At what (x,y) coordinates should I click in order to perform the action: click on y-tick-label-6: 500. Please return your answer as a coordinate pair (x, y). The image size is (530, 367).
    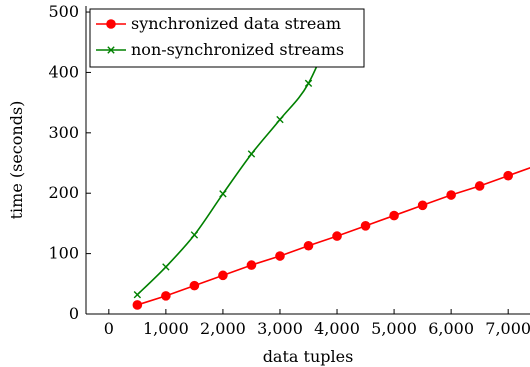
    Looking at the image, I should click on (63, 11).